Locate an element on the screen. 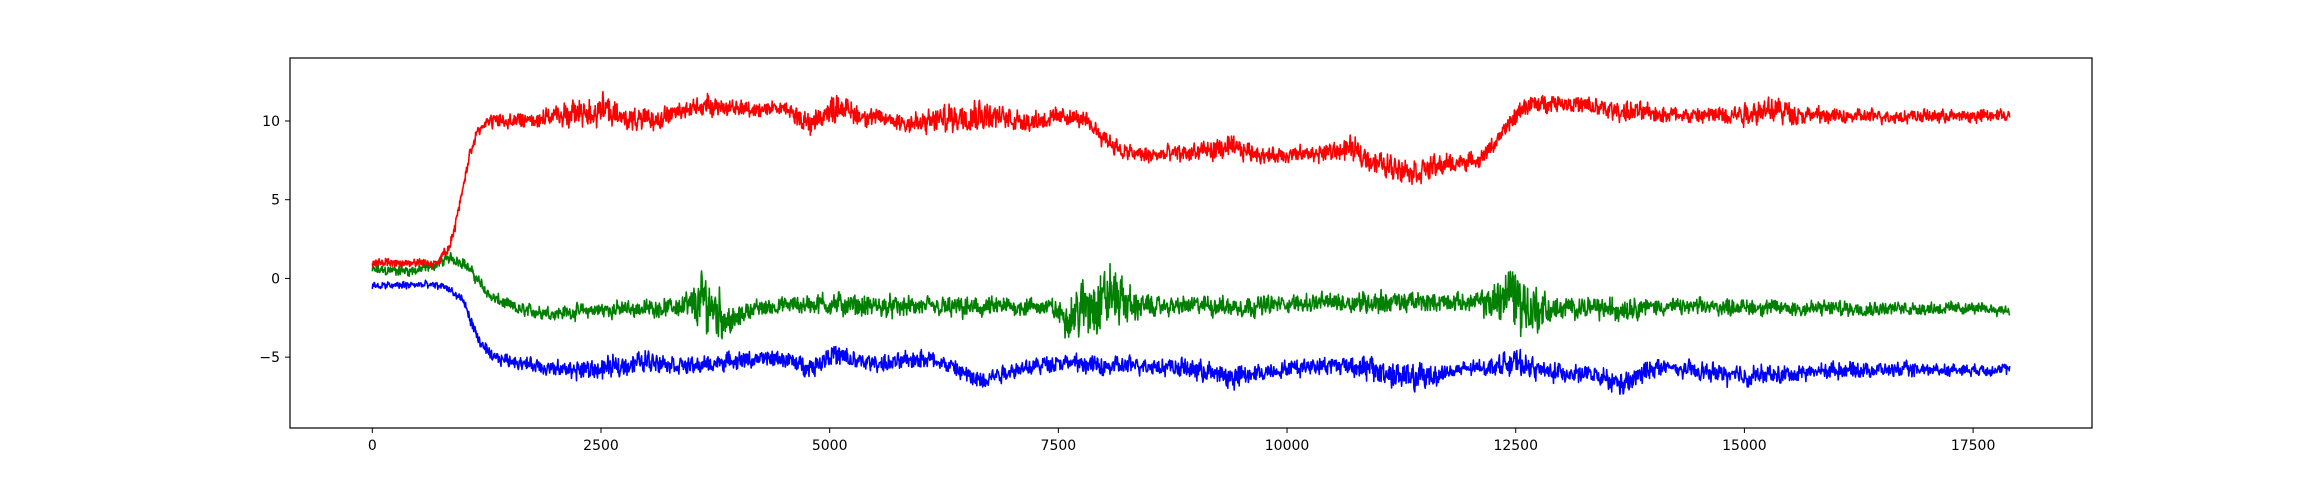  y-tick-label: 5 is located at coordinates (275, 201).